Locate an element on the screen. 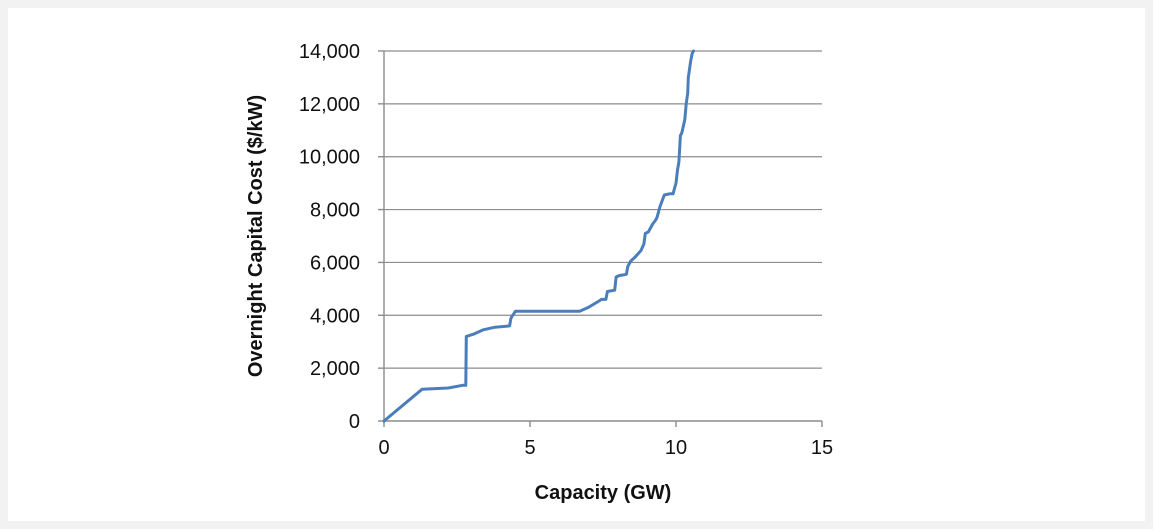 The image size is (1153, 529). y-tick-label: 8,000 is located at coordinates (335, 211).